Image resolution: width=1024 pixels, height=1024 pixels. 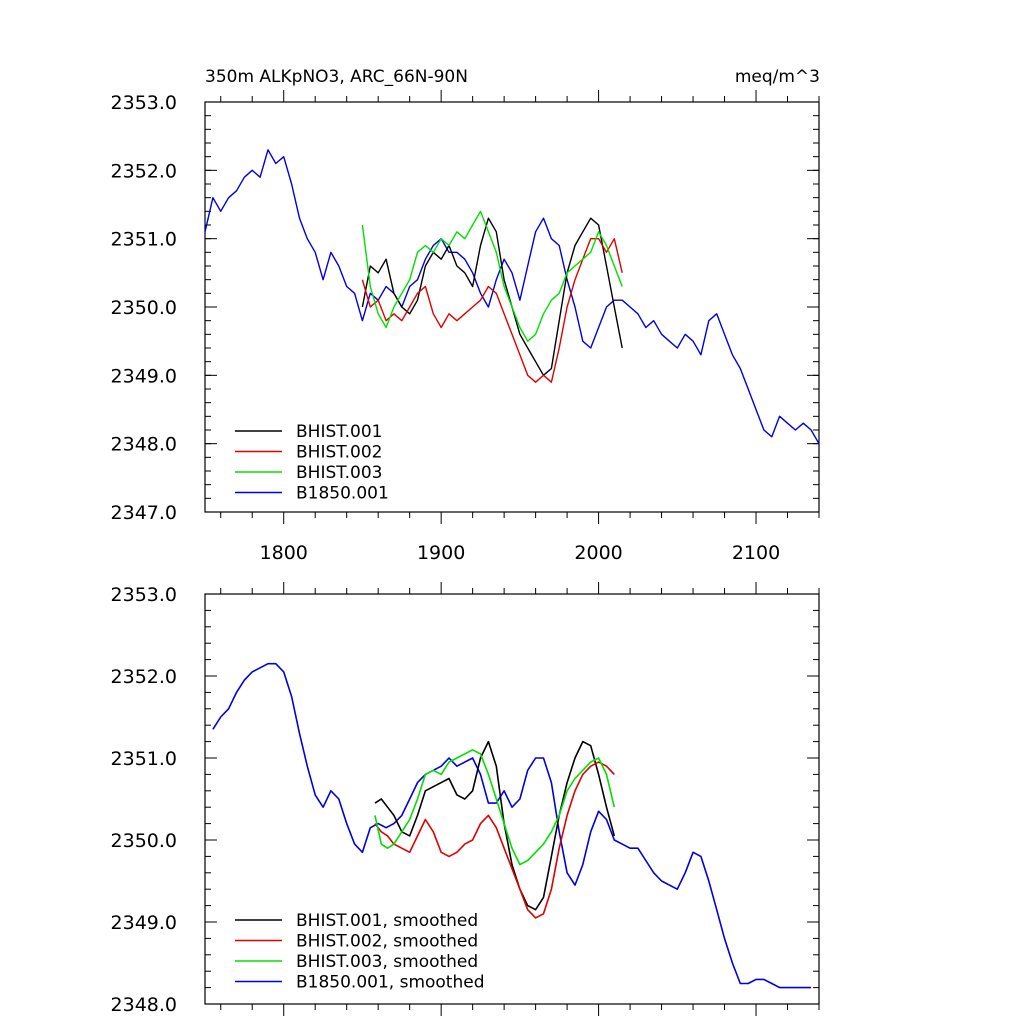 What do you see at coordinates (520, 553) in the screenshot?
I see `top-x-tick-labels: 1800 1900 2000 2100` at bounding box center [520, 553].